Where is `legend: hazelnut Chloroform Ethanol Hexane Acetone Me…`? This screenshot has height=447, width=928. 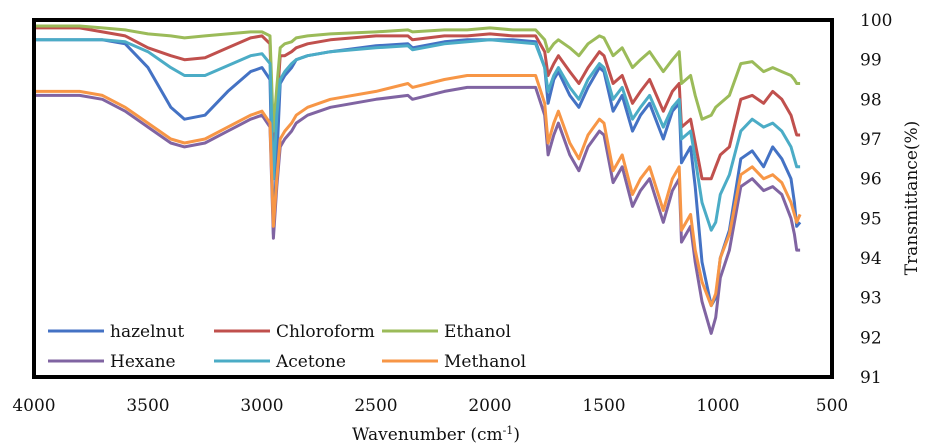 legend: hazelnut Chloroform Ethanol Hexane Acetone Me… is located at coordinates (287, 347).